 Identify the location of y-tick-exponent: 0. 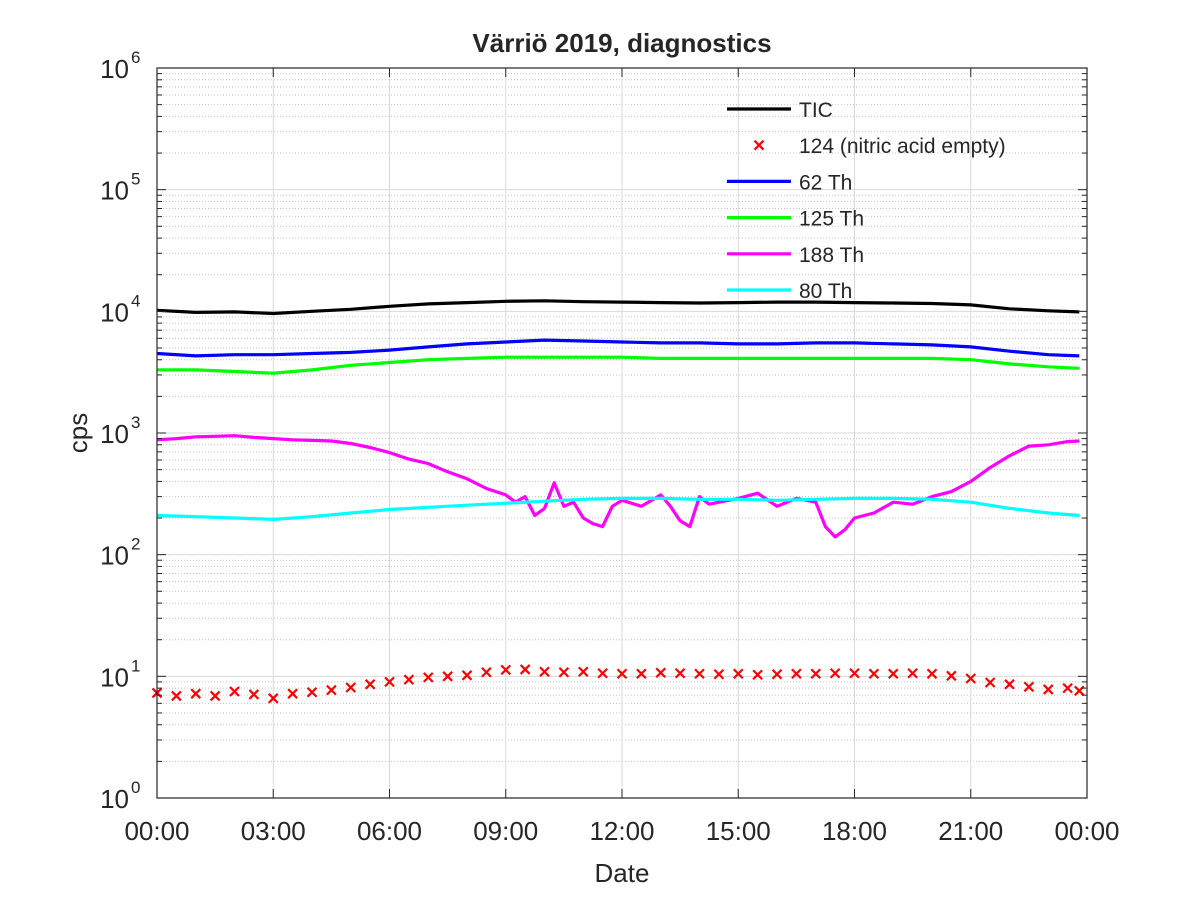
(135, 787).